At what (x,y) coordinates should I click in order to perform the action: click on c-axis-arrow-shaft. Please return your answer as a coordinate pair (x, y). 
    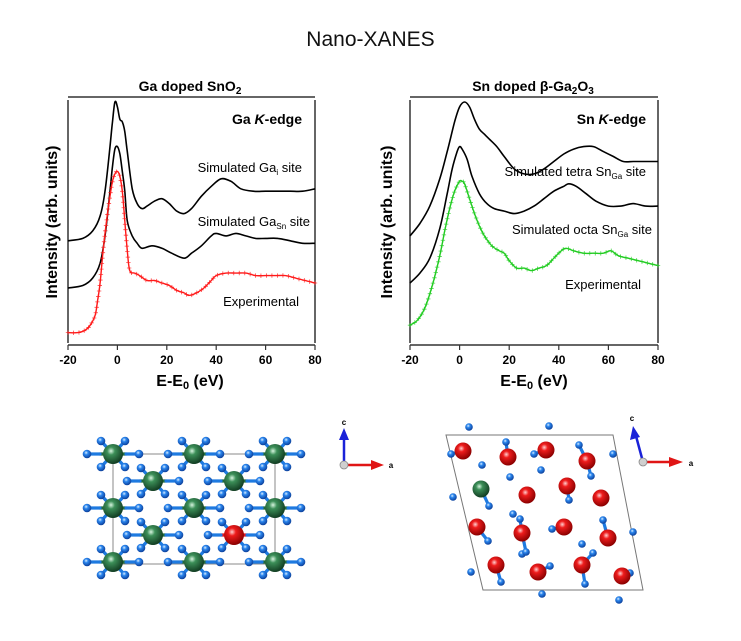
    Looking at the image, I should click on (639, 449).